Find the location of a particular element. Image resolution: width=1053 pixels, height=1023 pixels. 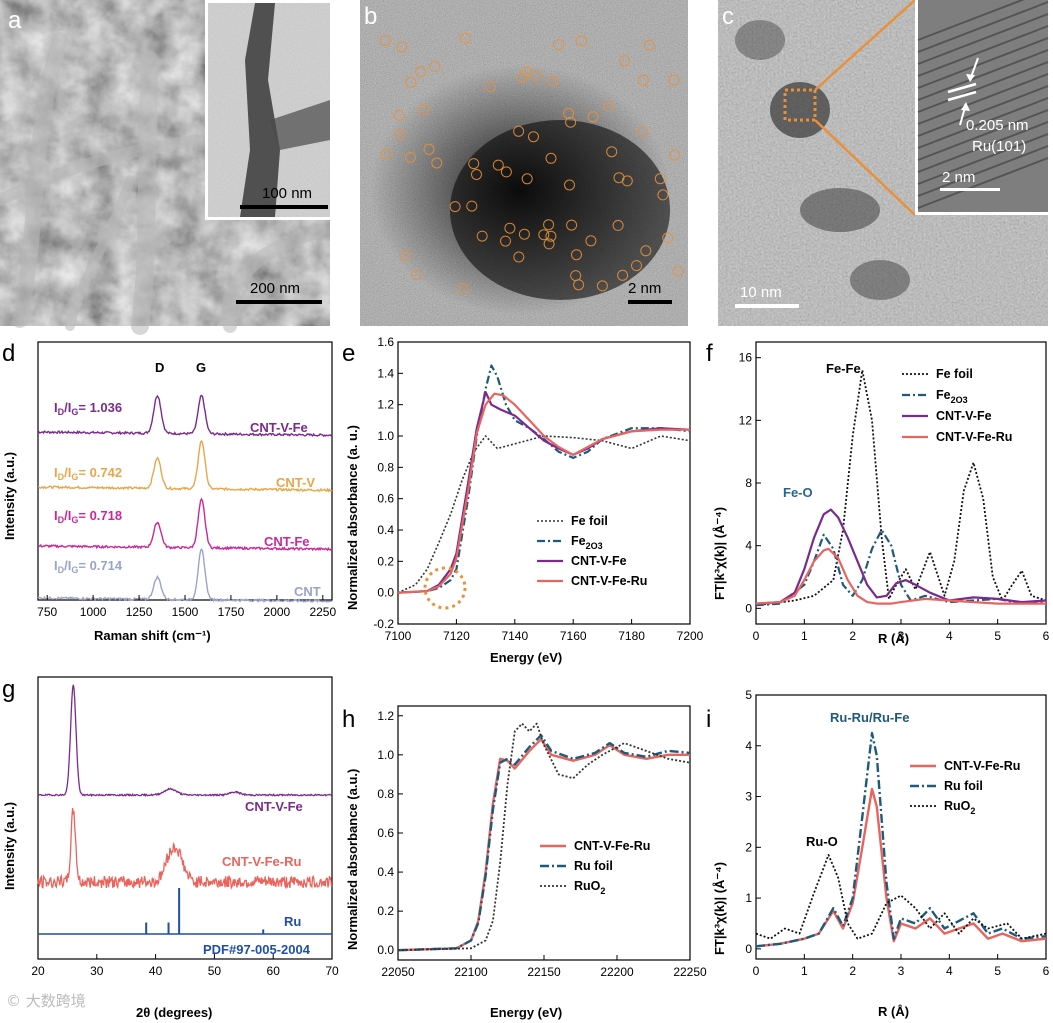

x-axis-label-h: Energy (eV) is located at coordinates (526, 1012).